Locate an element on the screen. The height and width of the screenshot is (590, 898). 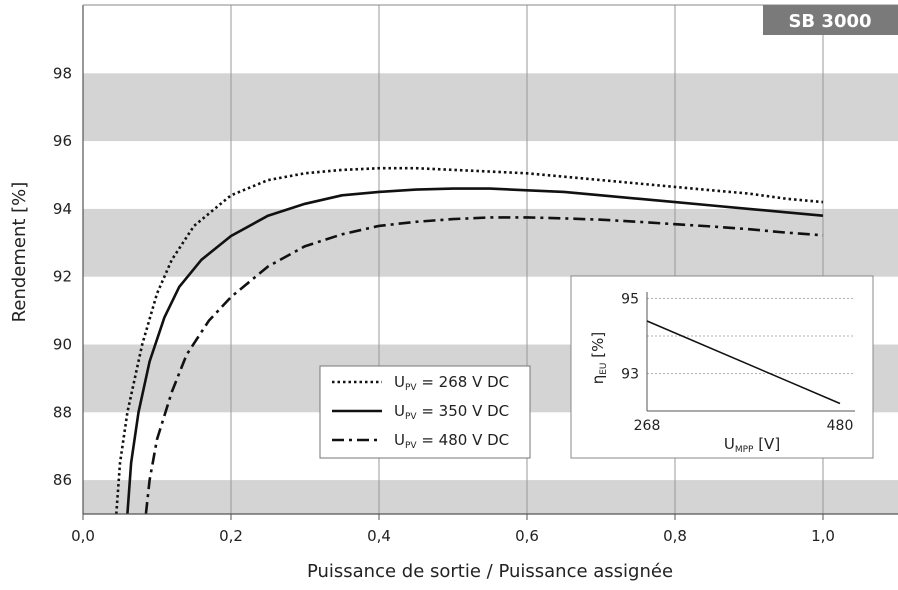
y-tick-label: 98 is located at coordinates (62, 73).